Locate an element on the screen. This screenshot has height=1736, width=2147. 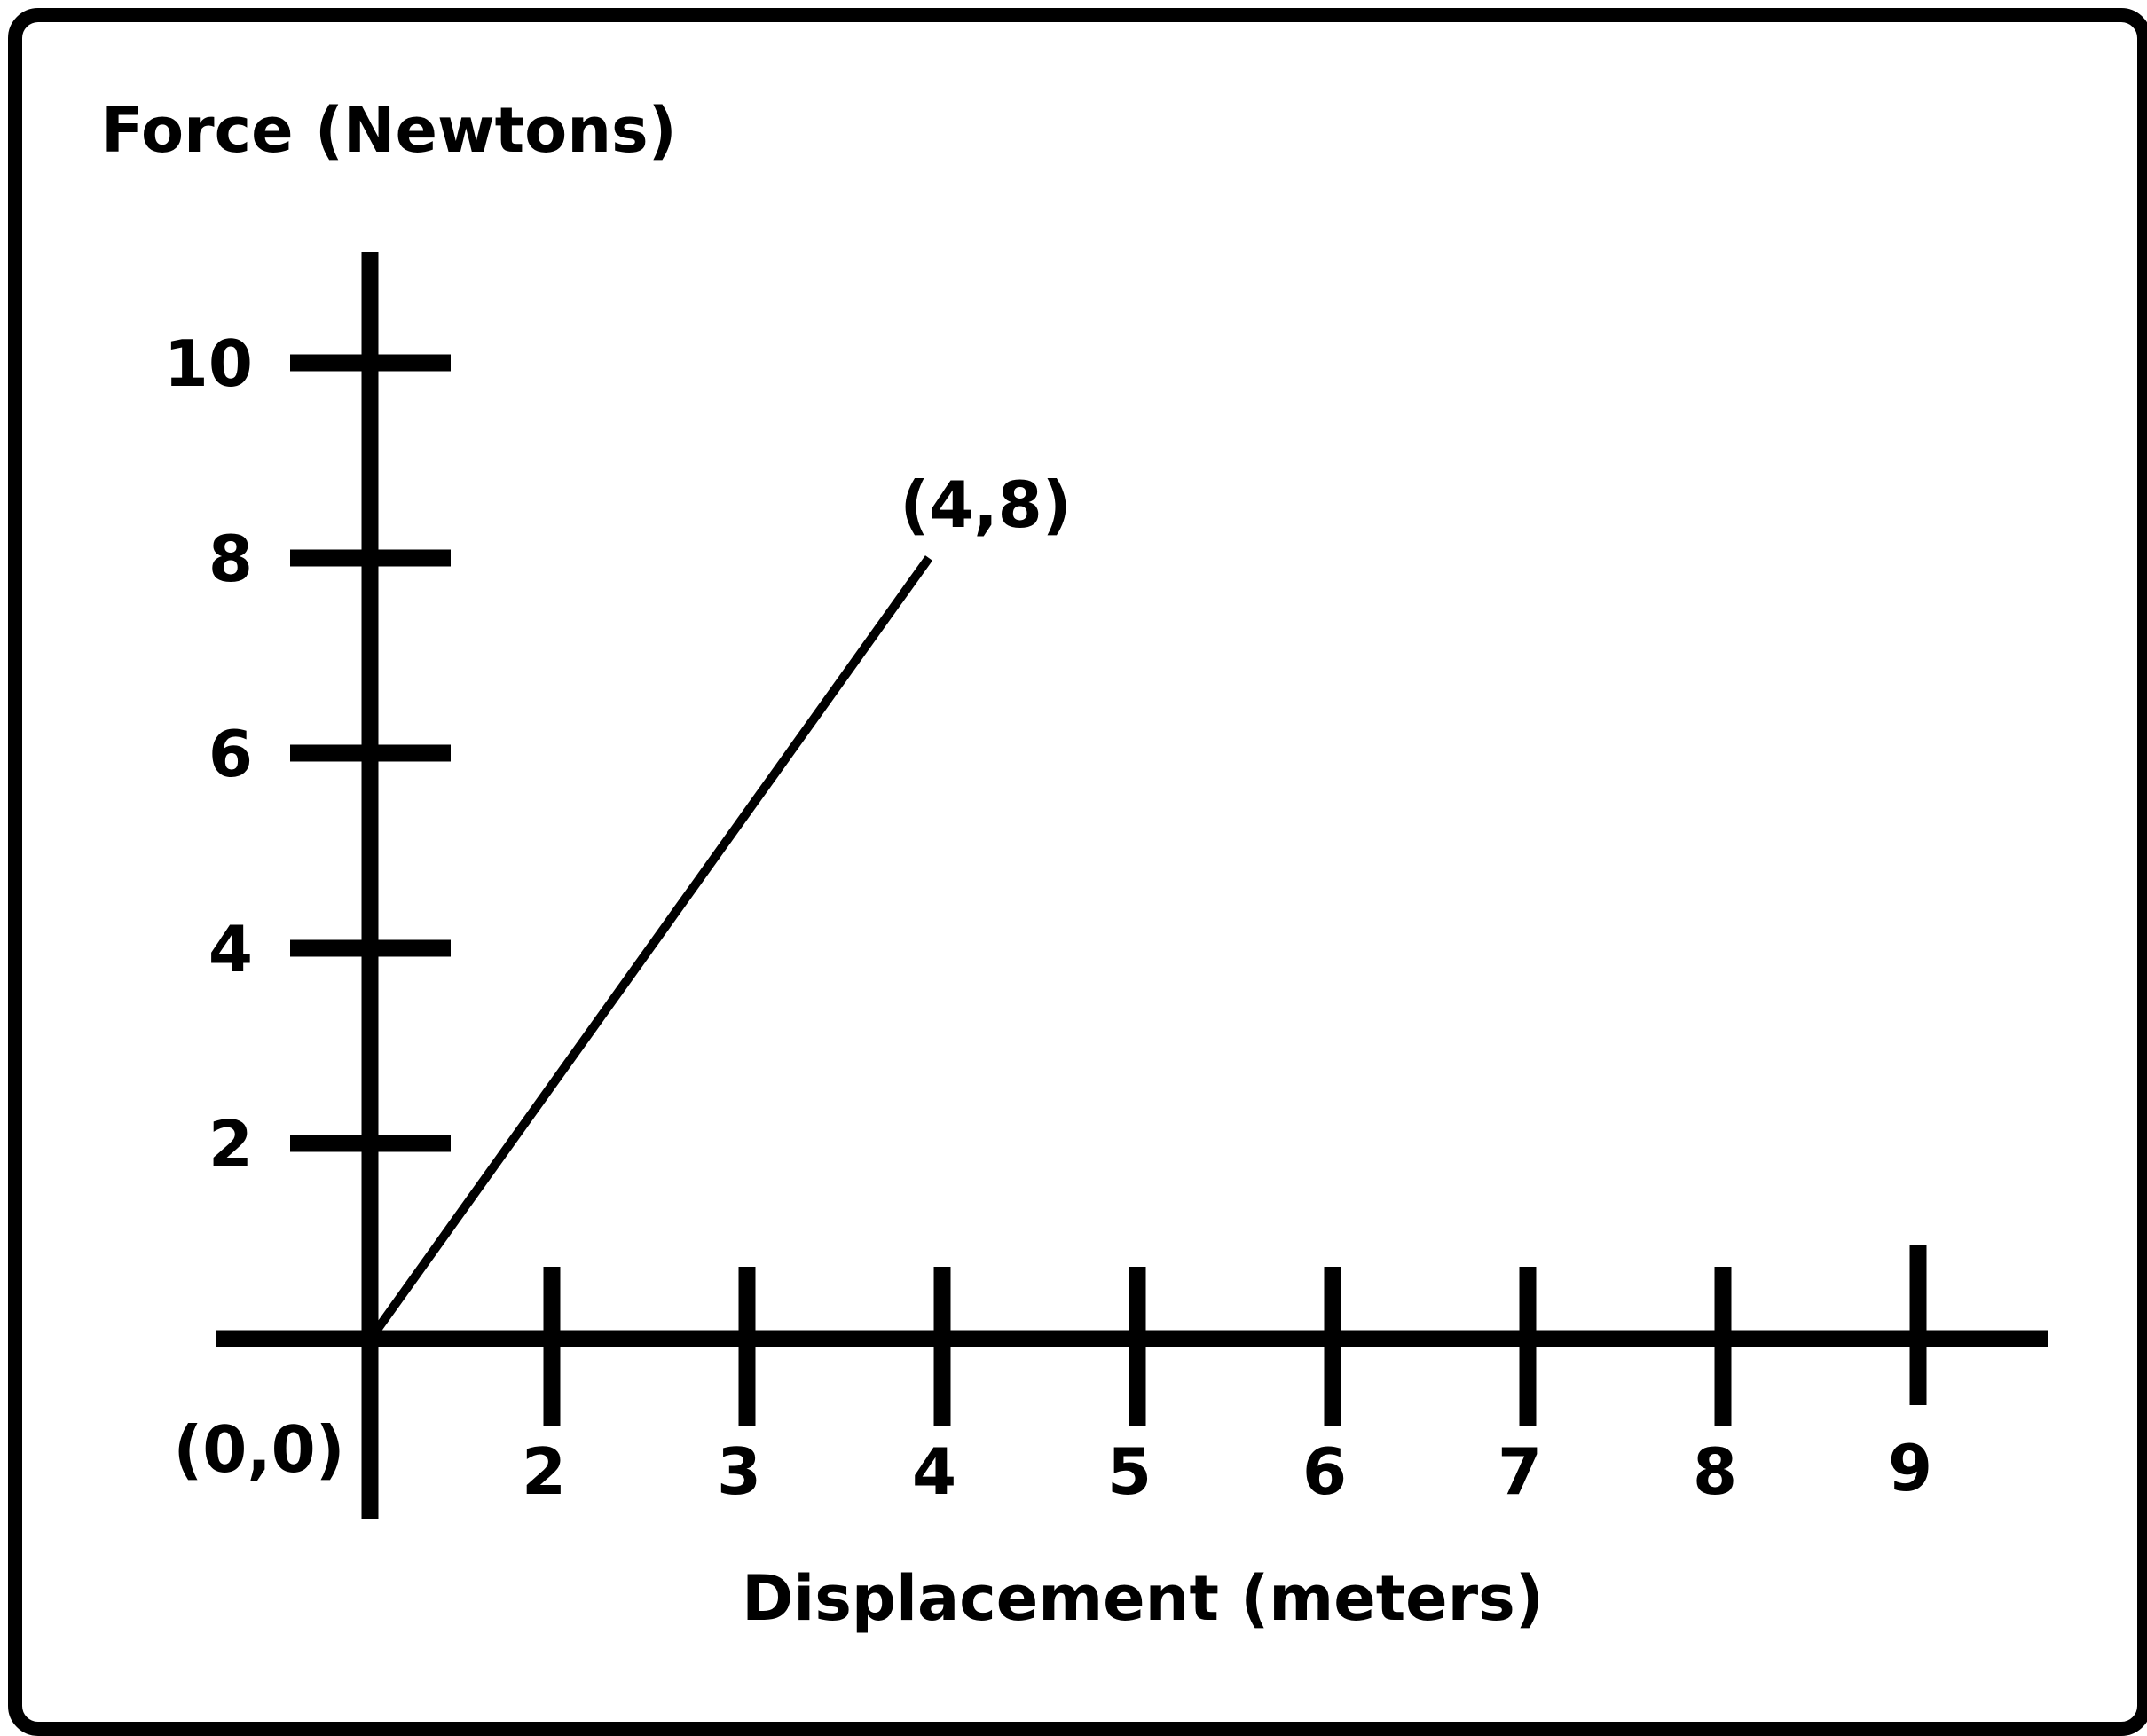
x-axis-title: Displacement (meters) is located at coordinates (1143, 1598).